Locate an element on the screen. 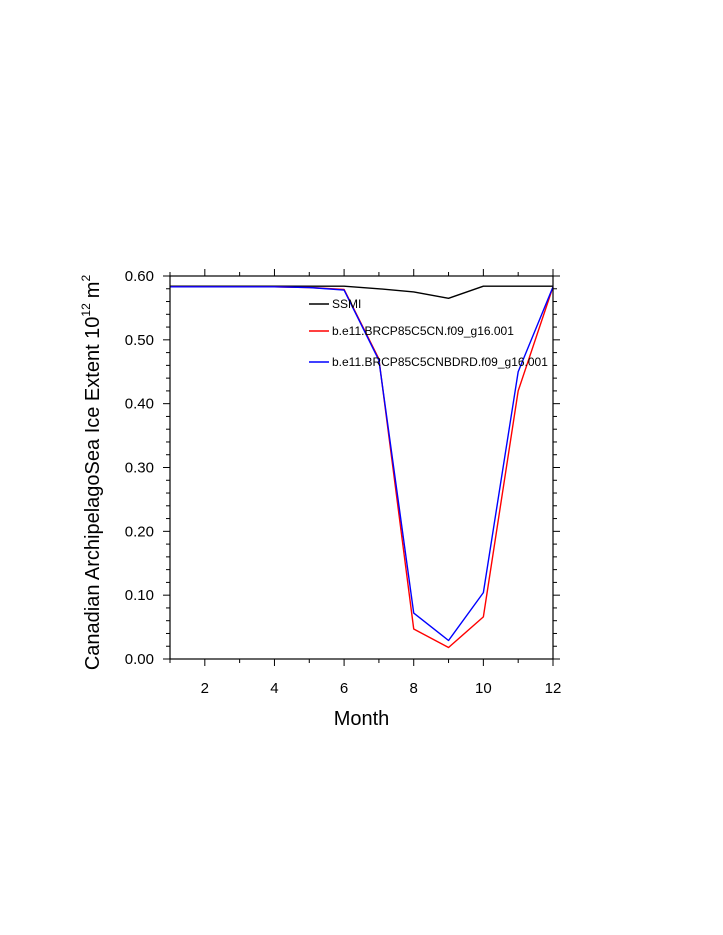  x-tick-label: 12 is located at coordinates (553, 688).